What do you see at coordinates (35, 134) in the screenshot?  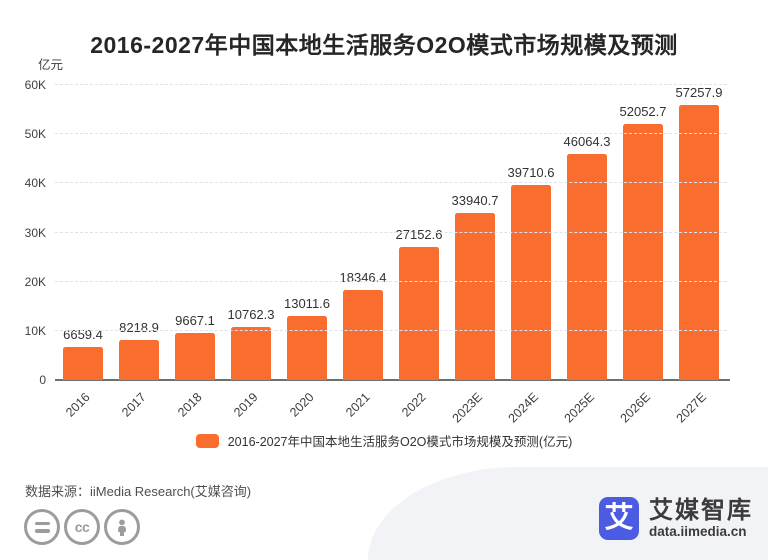 I see `y-tick-label: 50K` at bounding box center [35, 134].